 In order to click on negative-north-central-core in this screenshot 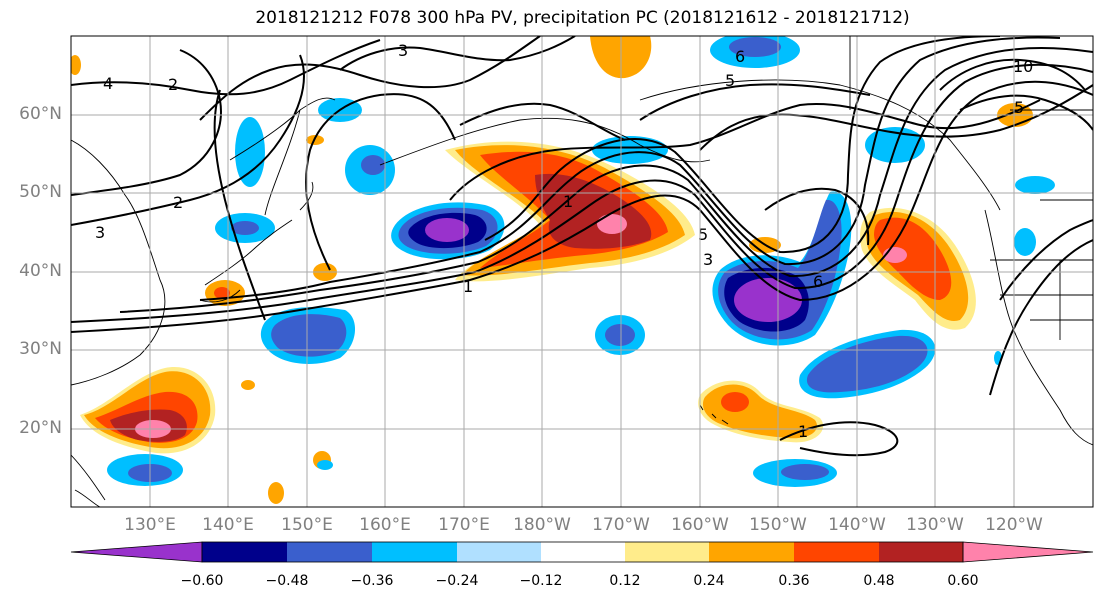, I will do `click(447, 230)`.